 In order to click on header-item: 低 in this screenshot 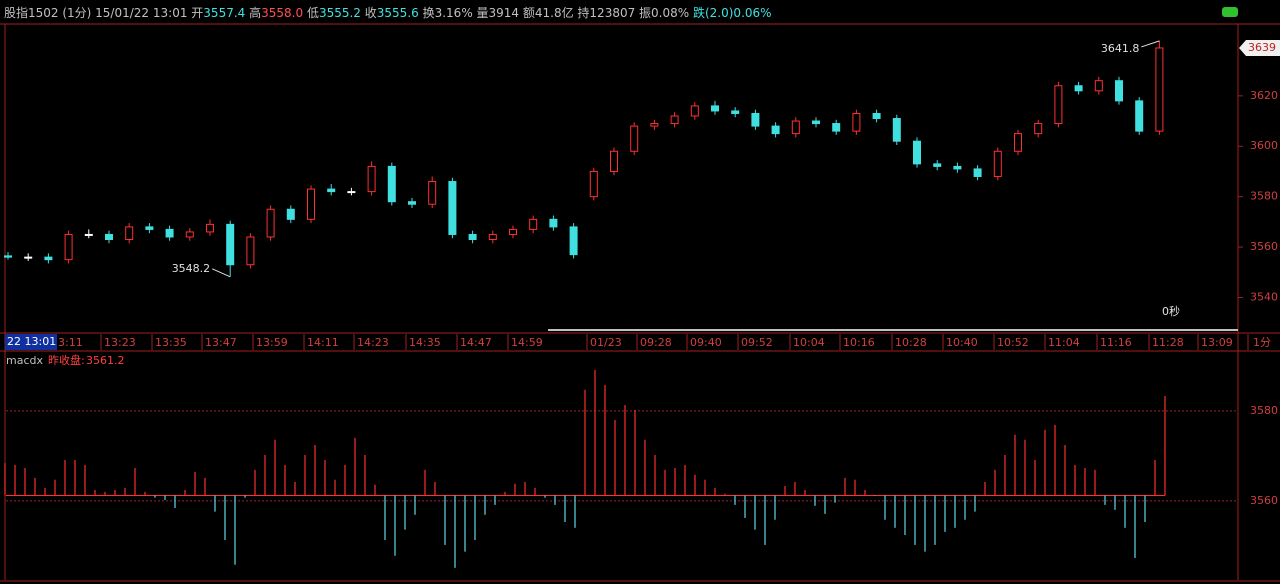, I will do `click(311, 13)`.